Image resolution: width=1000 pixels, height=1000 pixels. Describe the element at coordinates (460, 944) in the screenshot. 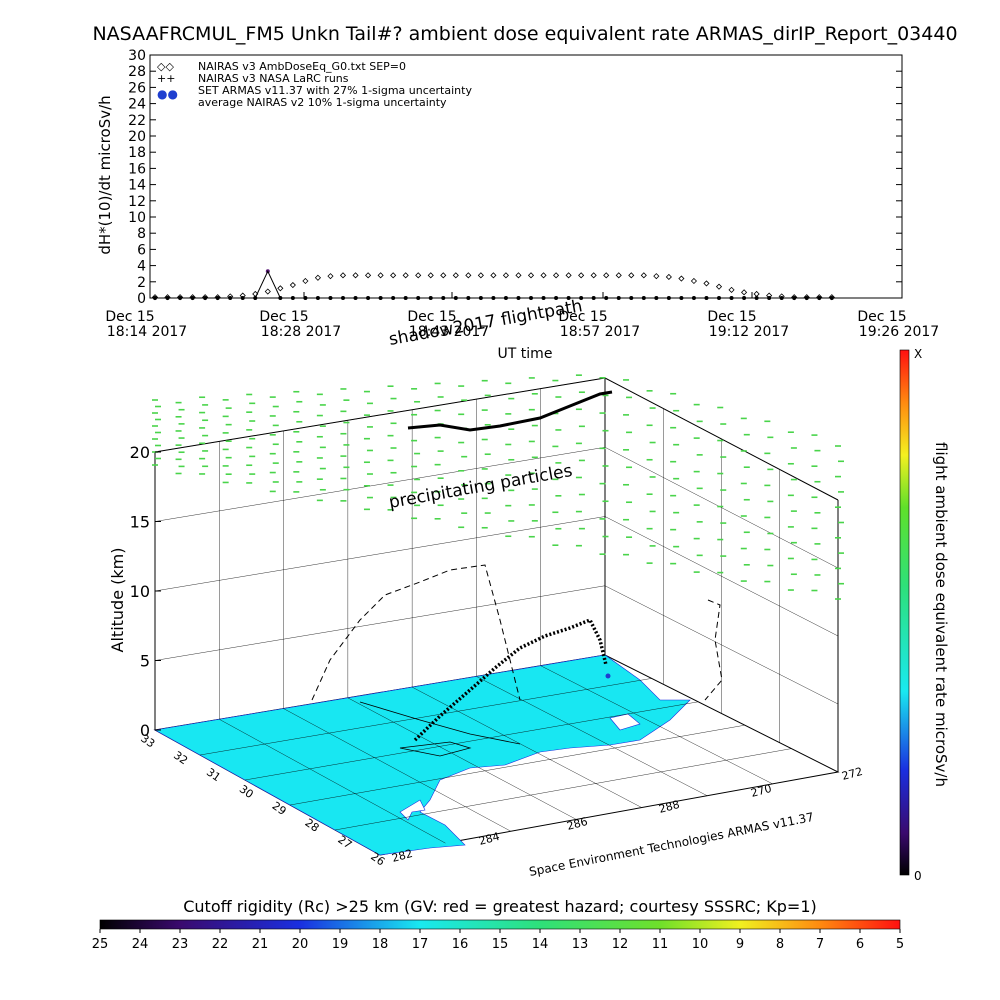

I see `rigidity-tick-label: 16` at that location.